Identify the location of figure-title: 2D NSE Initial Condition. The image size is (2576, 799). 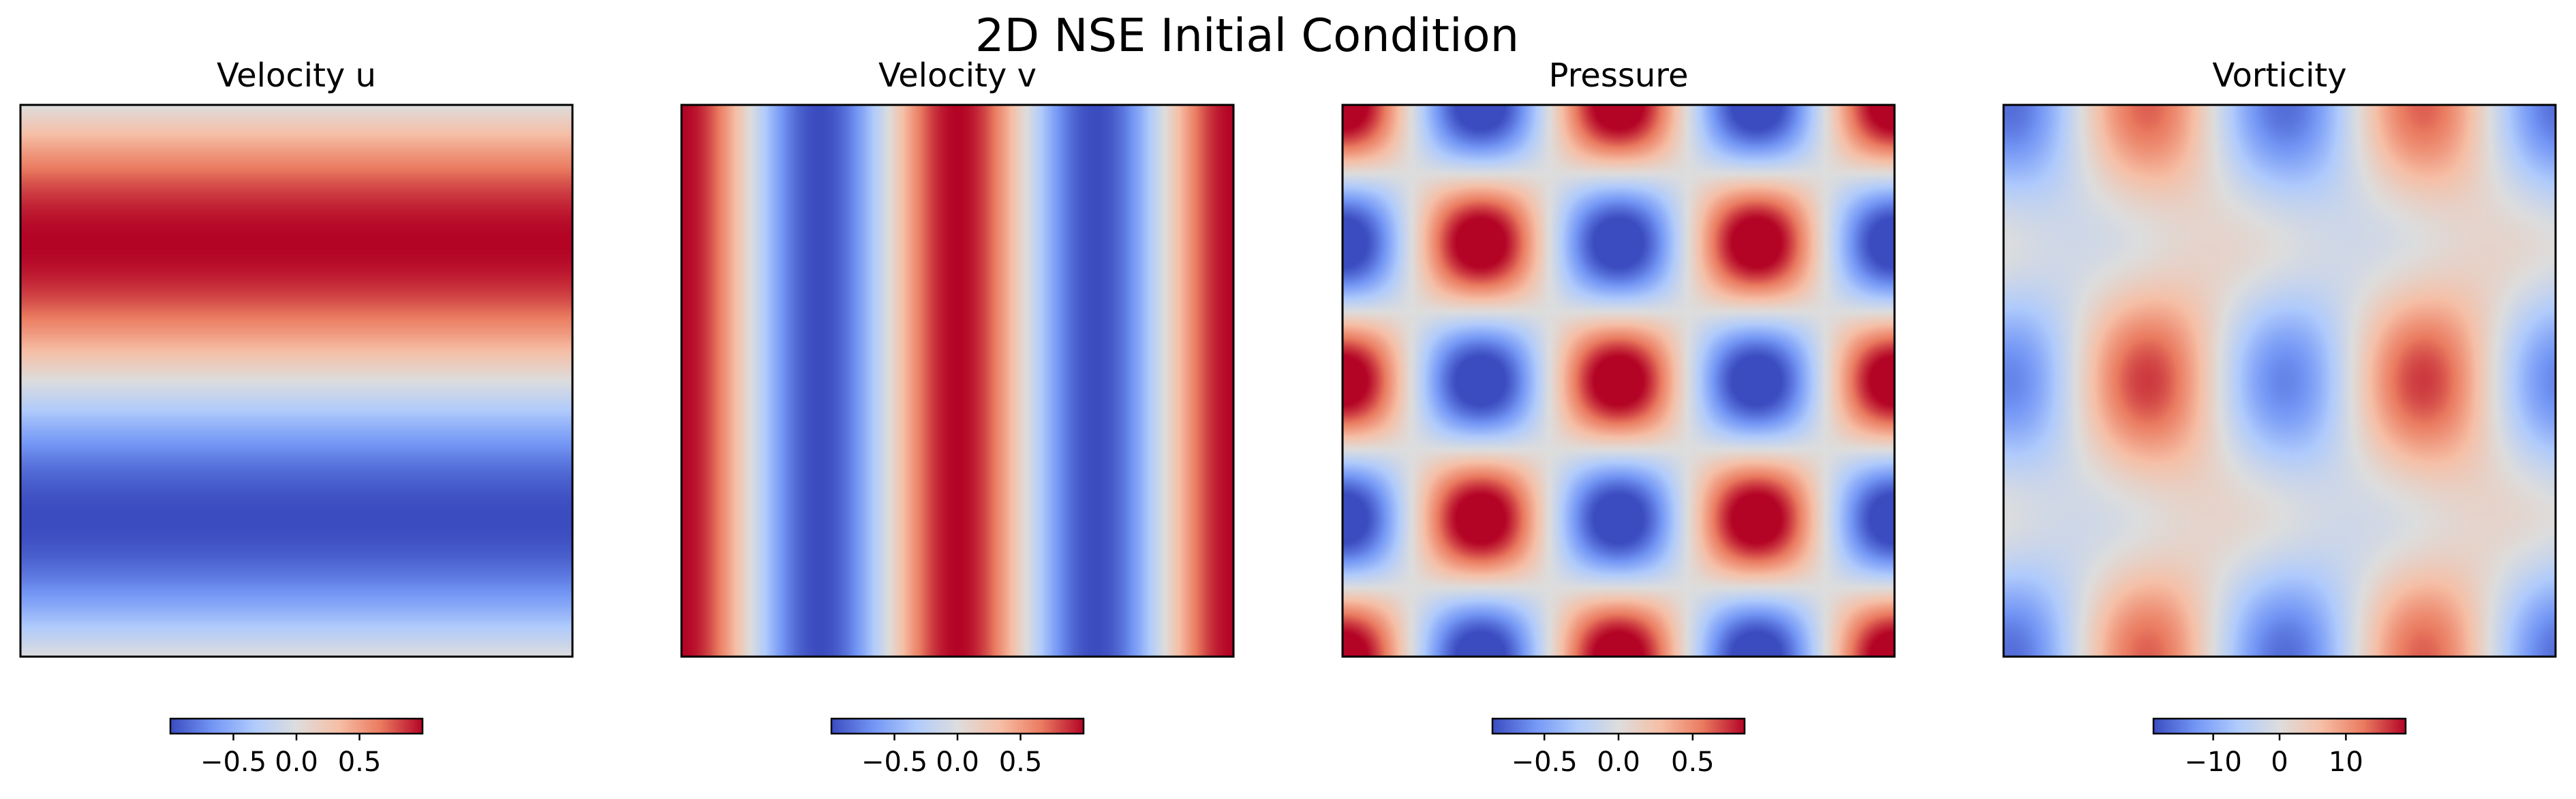
(1247, 35).